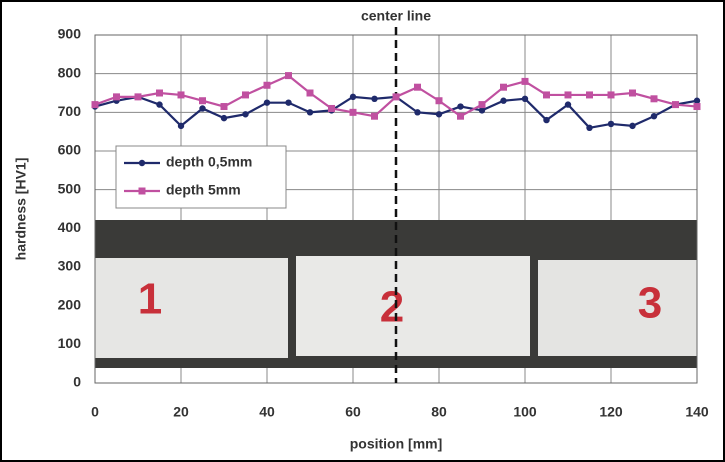 This screenshot has height=462, width=725. Describe the element at coordinates (697, 412) in the screenshot. I see `x-tick-label: 140` at that location.